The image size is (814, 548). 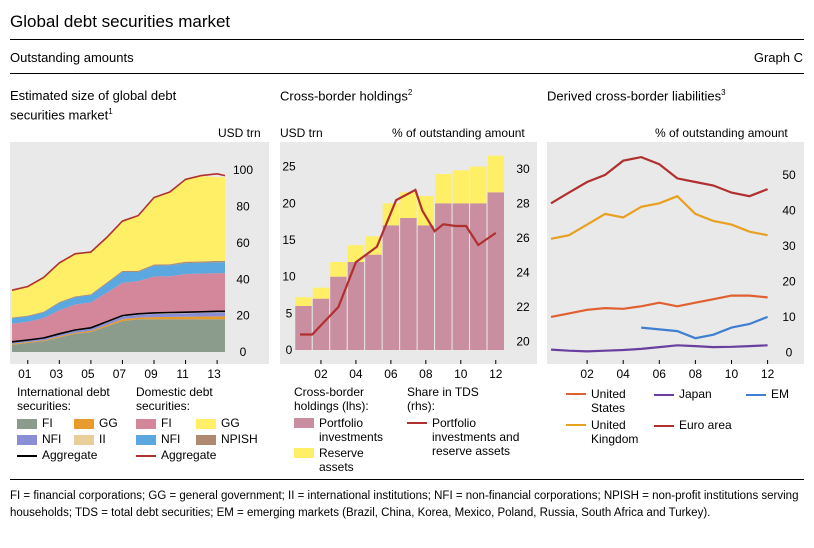 I want to click on page-subtitle: Outstanding amounts, so click(x=72, y=57).